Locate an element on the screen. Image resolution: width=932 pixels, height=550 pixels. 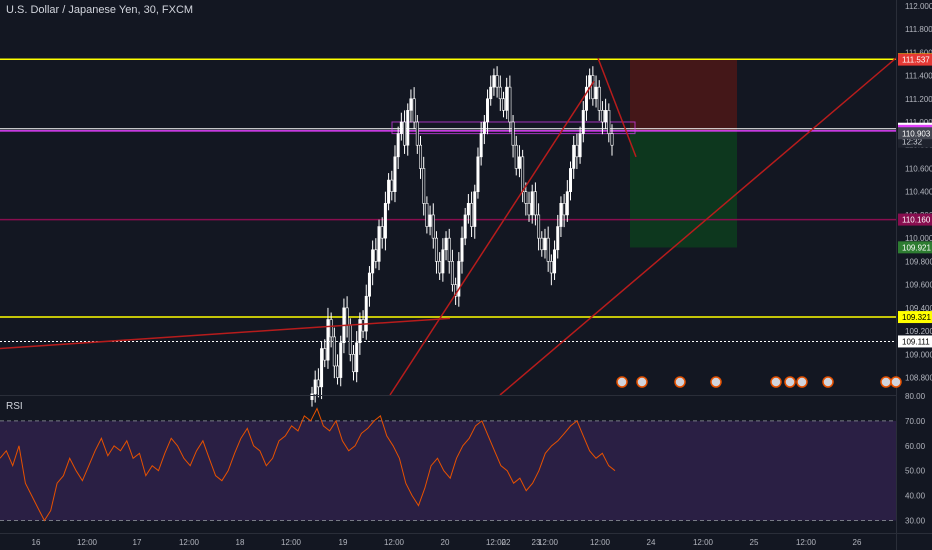
price-axis-tick: 108.800 is located at coordinates (918, 378).